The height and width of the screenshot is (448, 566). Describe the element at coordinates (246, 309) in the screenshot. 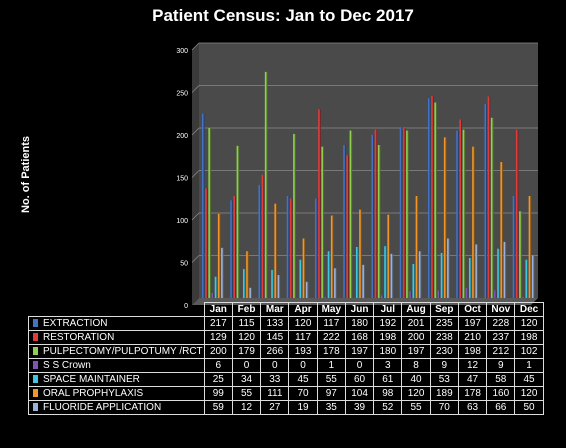

I see `x-tick-label: Feb` at that location.